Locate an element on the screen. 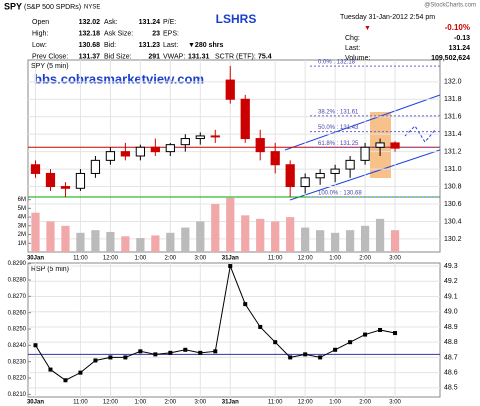 Image resolution: width=480 pixels, height=406 pixels. quote-cell: 23 is located at coordinates (156, 33).